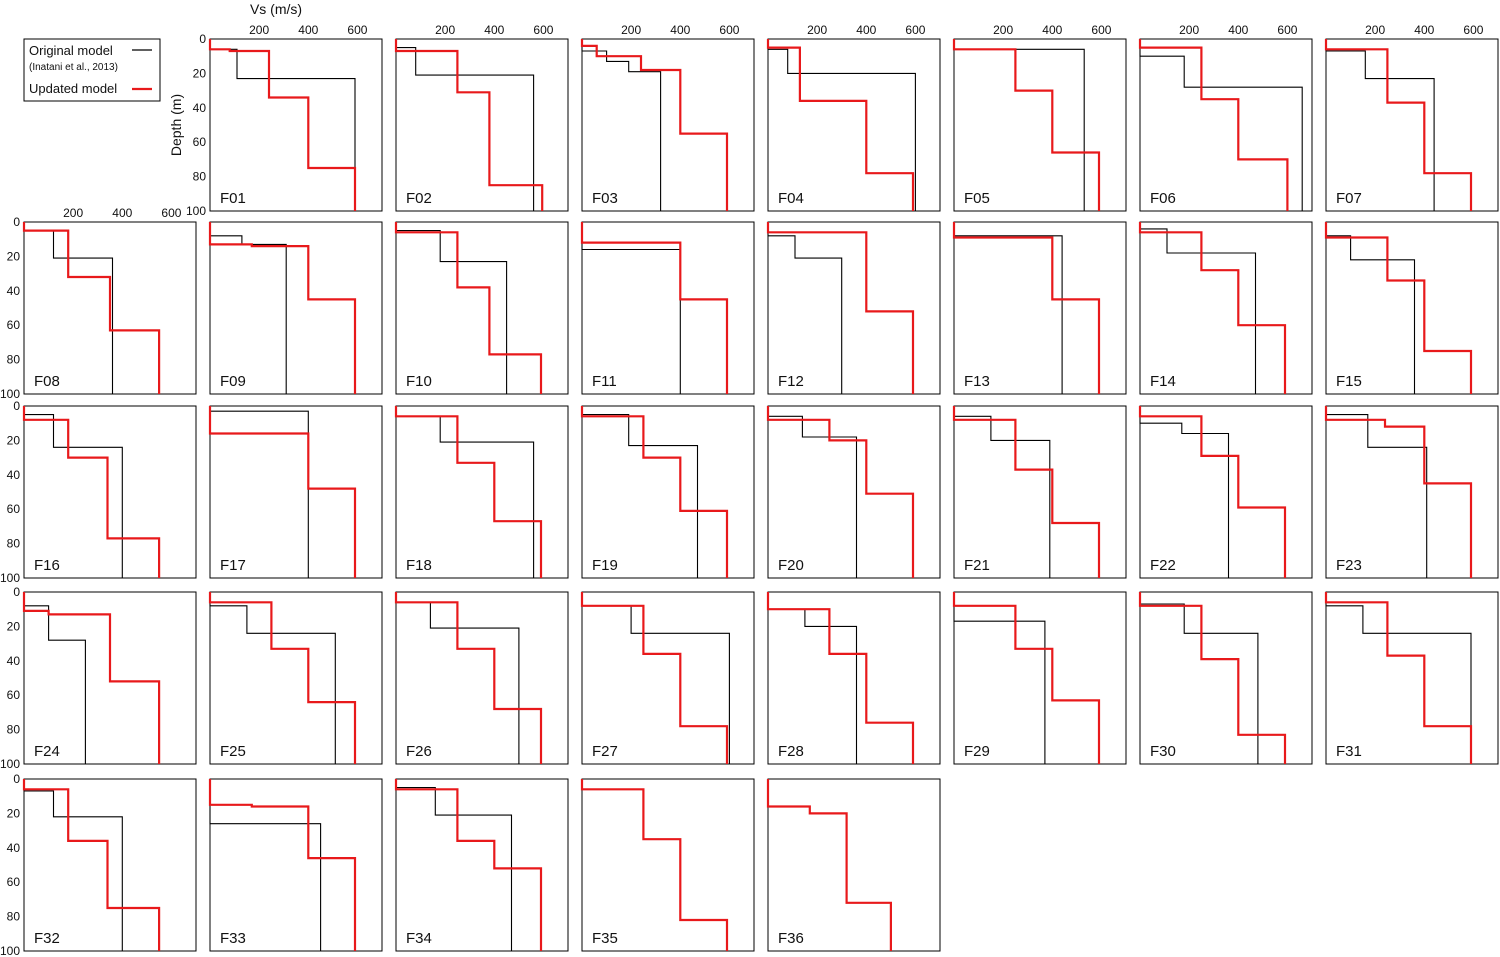  What do you see at coordinates (73, 88) in the screenshot?
I see `legend-updated-label: Updated model` at bounding box center [73, 88].